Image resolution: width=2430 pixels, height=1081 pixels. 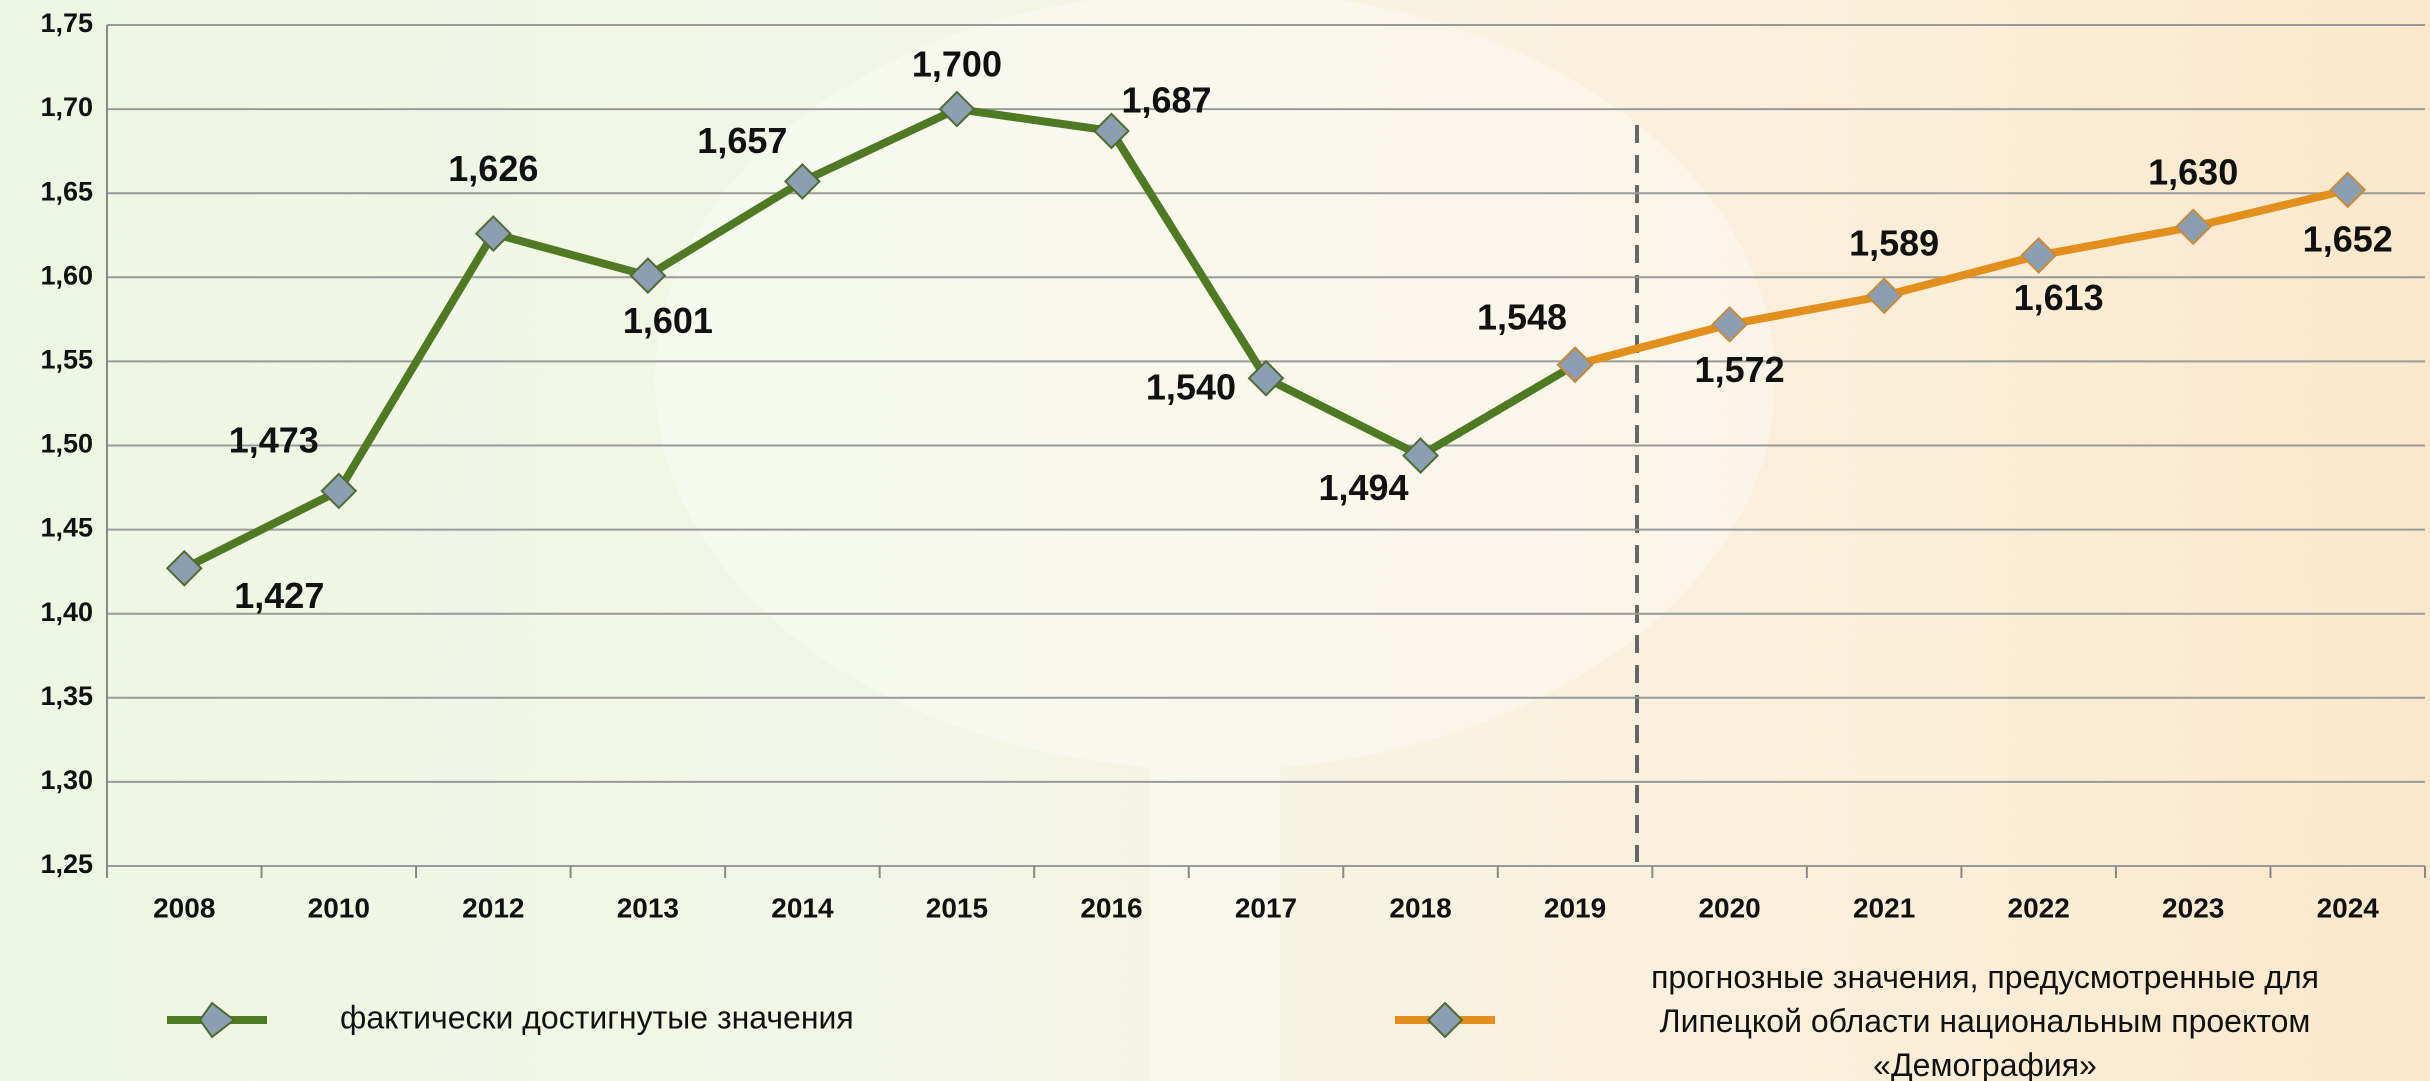 I want to click on data-label: 1,630, so click(x=2193, y=171).